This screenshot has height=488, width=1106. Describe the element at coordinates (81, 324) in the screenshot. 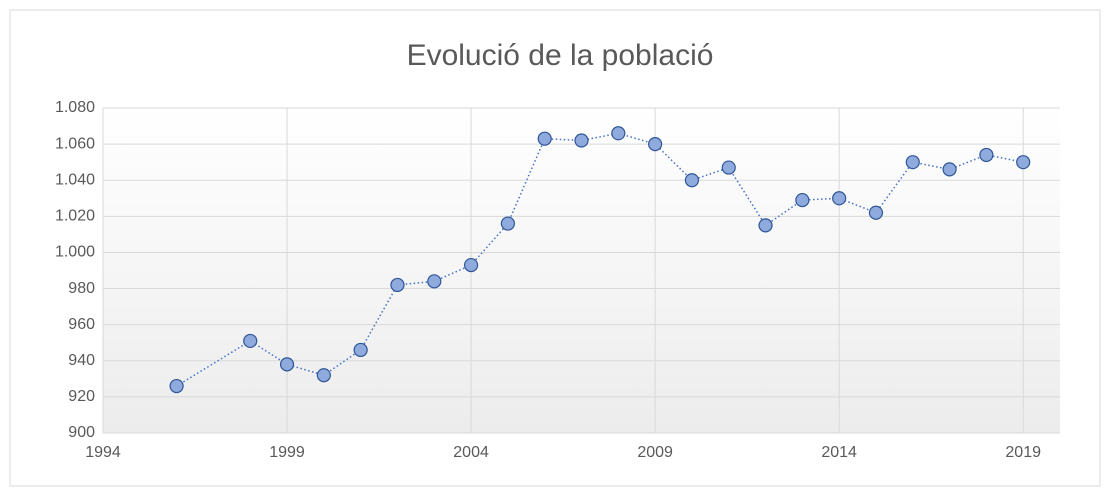

I see `y-tick-label: 960` at that location.